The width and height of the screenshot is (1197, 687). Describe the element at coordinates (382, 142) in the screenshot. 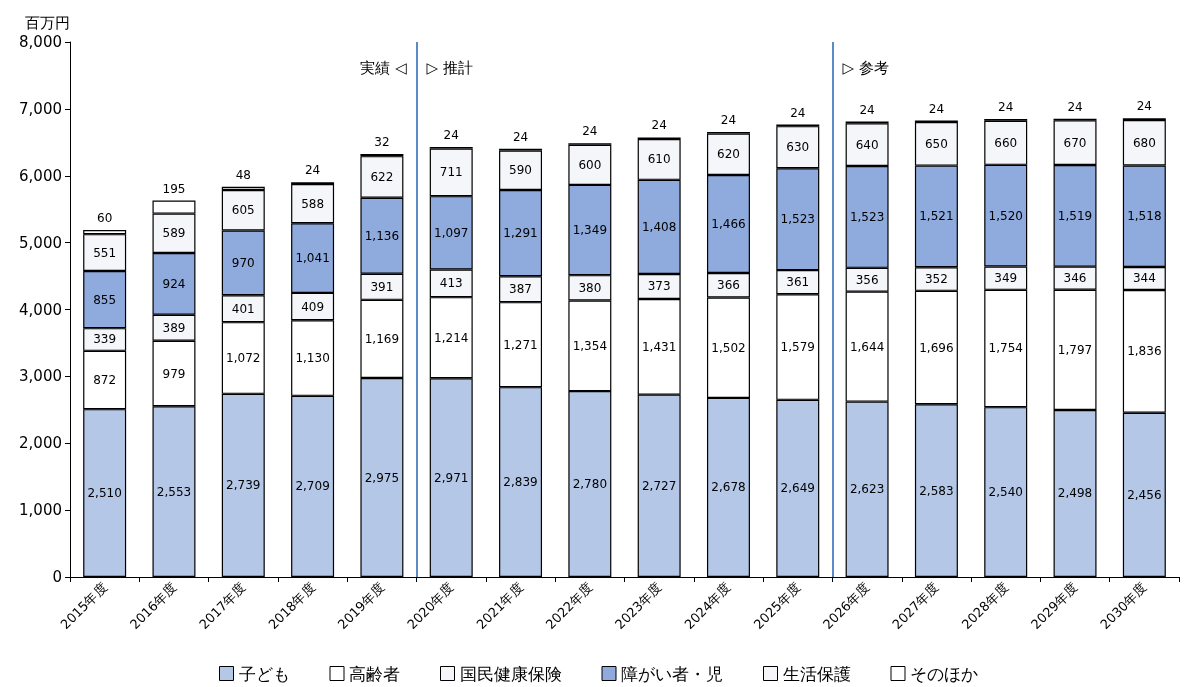

I see `data-label: 32` at that location.